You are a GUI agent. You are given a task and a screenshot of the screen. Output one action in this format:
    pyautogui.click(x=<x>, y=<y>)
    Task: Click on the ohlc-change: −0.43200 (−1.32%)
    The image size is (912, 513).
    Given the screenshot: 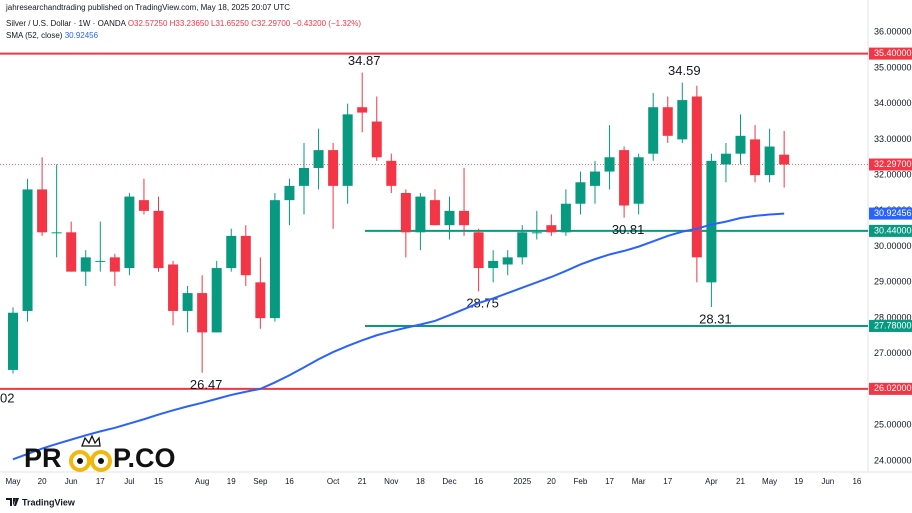 What is the action you would take?
    pyautogui.click(x=326, y=23)
    